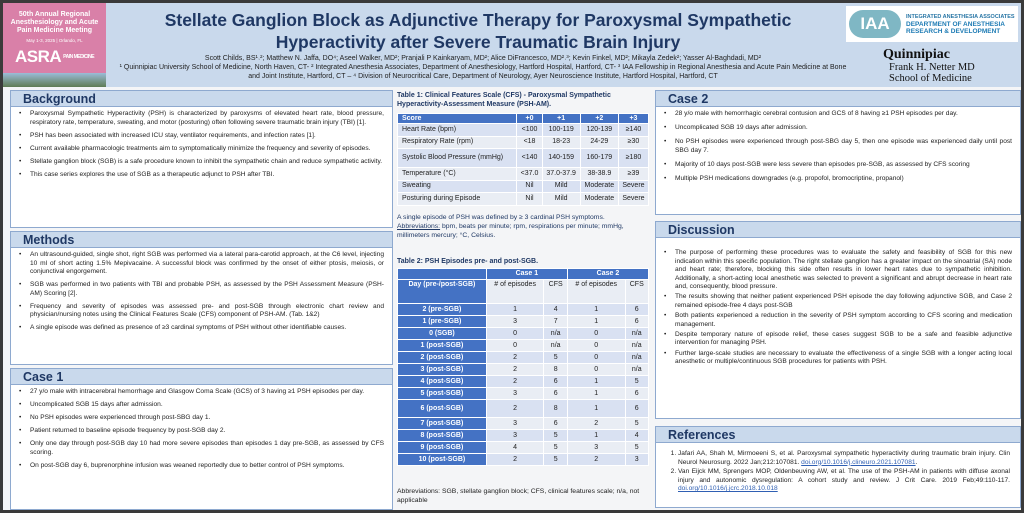  What do you see at coordinates (932, 67) in the screenshot?
I see `netter-line-1: Frank H. Netter MD` at bounding box center [932, 67].